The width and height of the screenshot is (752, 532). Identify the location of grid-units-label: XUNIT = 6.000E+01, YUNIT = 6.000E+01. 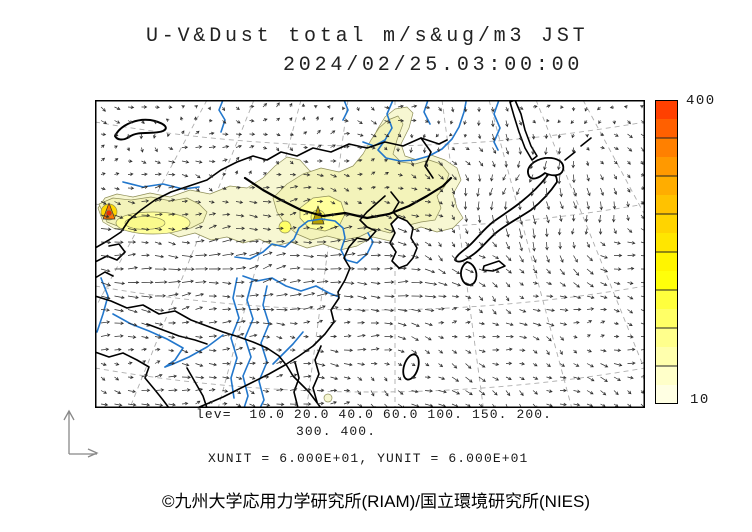
(368, 458).